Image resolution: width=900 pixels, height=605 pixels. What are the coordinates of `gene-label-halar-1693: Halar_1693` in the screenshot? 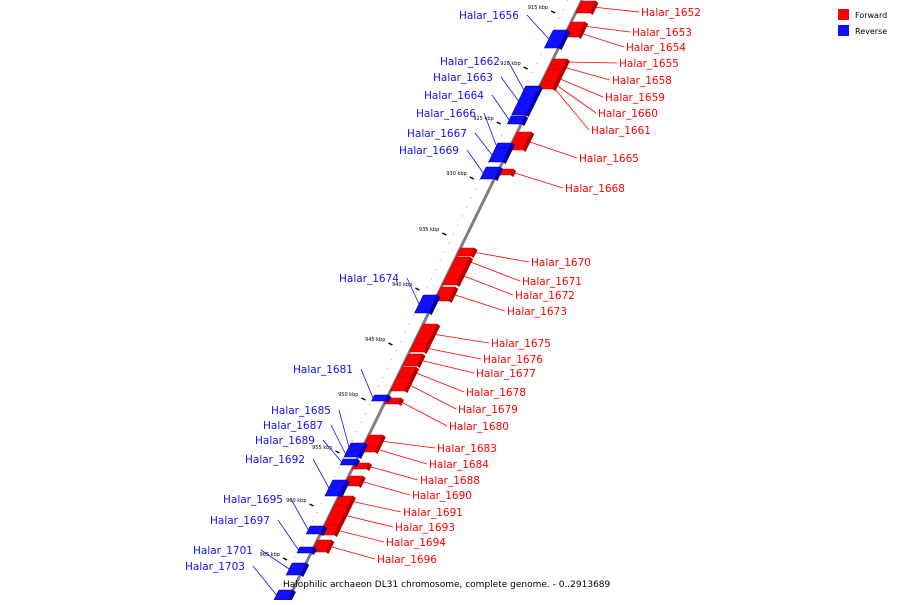 It's located at (425, 528).